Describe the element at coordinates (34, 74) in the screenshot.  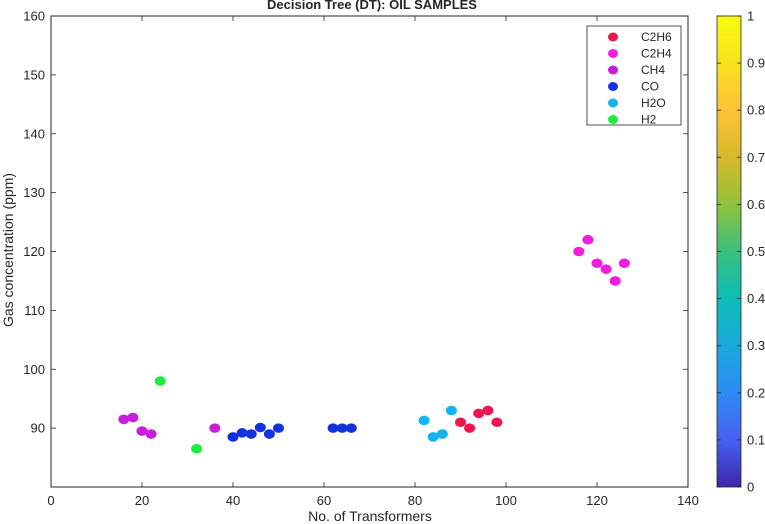
I see `y-tick-label: 150` at that location.